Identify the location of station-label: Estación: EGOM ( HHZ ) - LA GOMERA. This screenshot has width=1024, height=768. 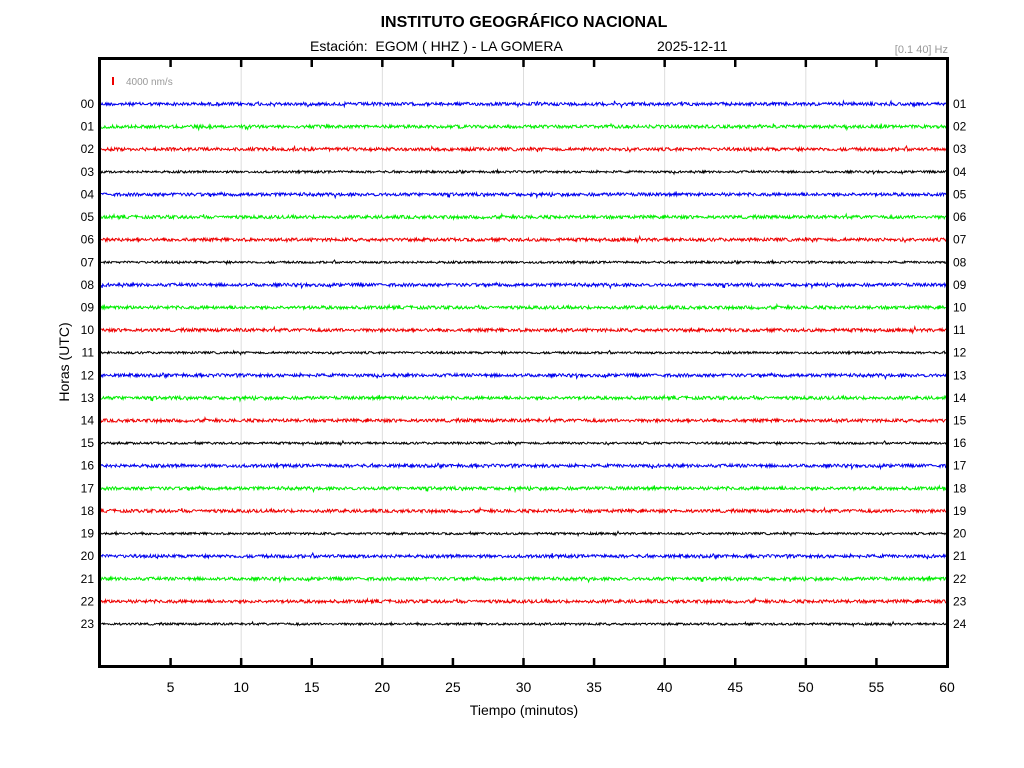
(436, 46).